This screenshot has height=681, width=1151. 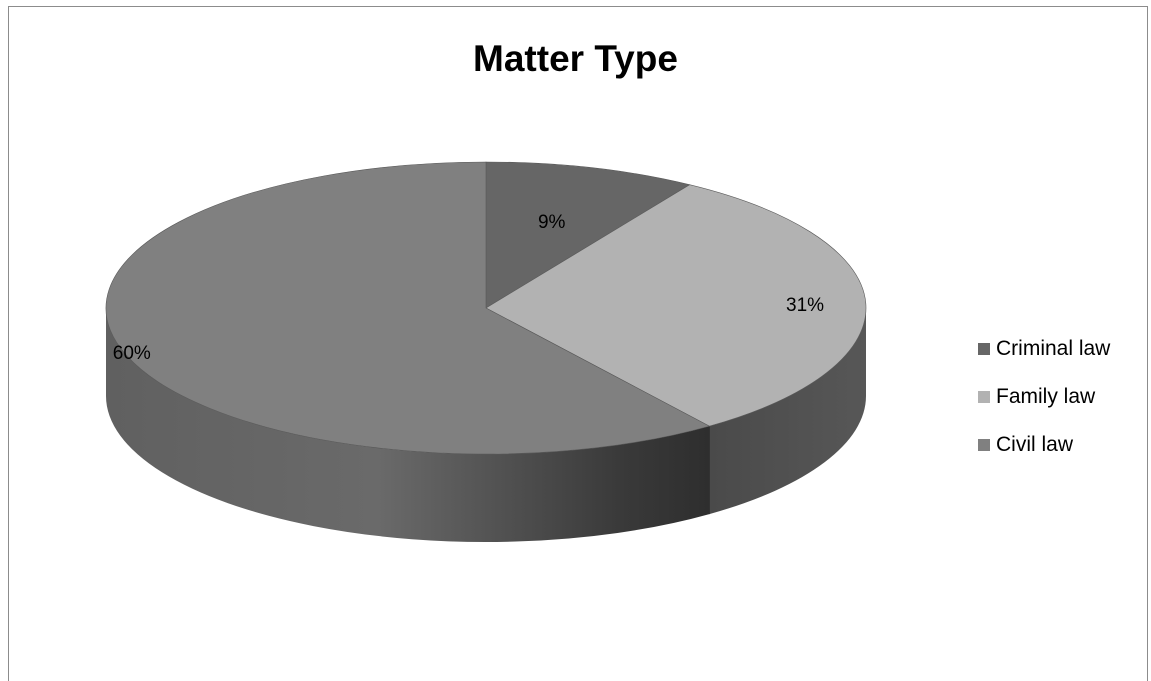 I want to click on data-label-criminal-law: 9%, so click(x=552, y=222).